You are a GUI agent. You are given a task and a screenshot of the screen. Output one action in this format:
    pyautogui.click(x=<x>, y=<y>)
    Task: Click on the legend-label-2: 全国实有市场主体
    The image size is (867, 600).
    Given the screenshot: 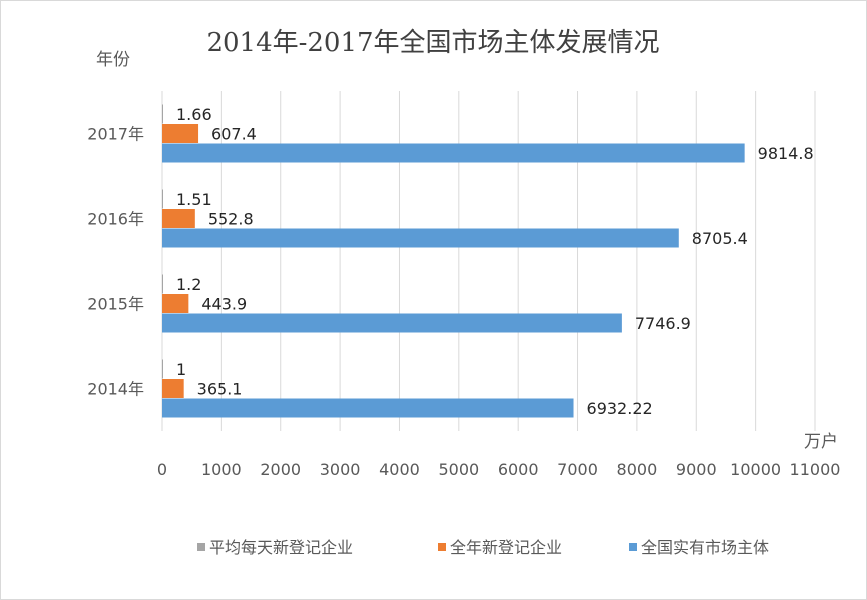 What is the action you would take?
    pyautogui.click(x=705, y=547)
    